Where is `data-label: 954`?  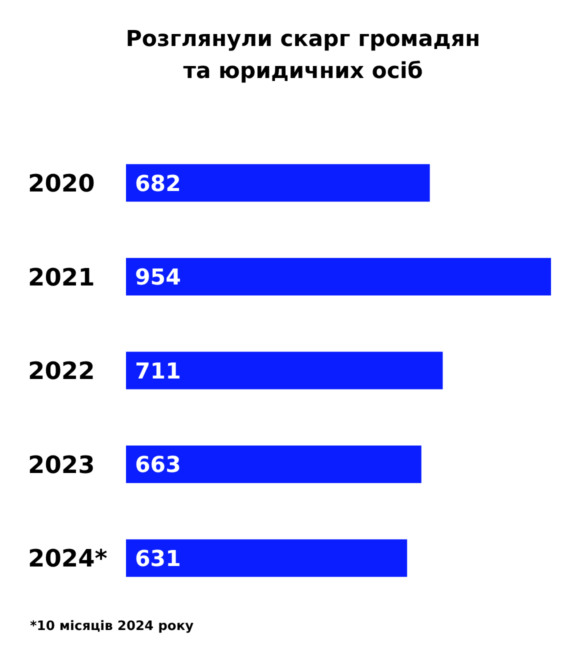 data-label: 954 is located at coordinates (158, 278).